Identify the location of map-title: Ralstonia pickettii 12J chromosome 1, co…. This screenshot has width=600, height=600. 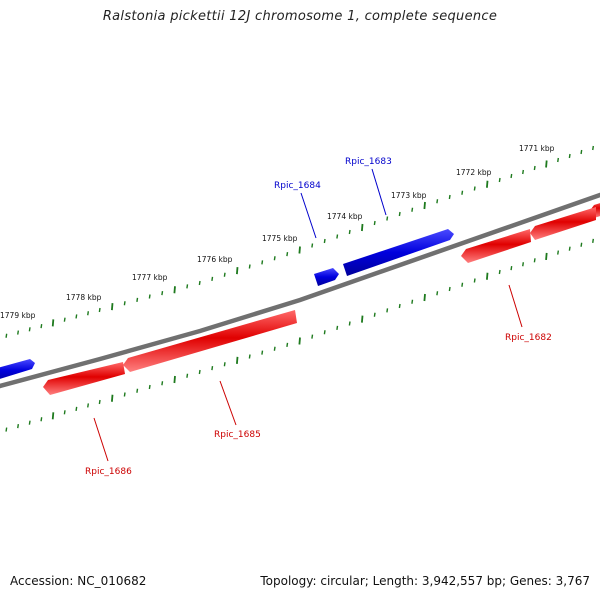
(300, 16).